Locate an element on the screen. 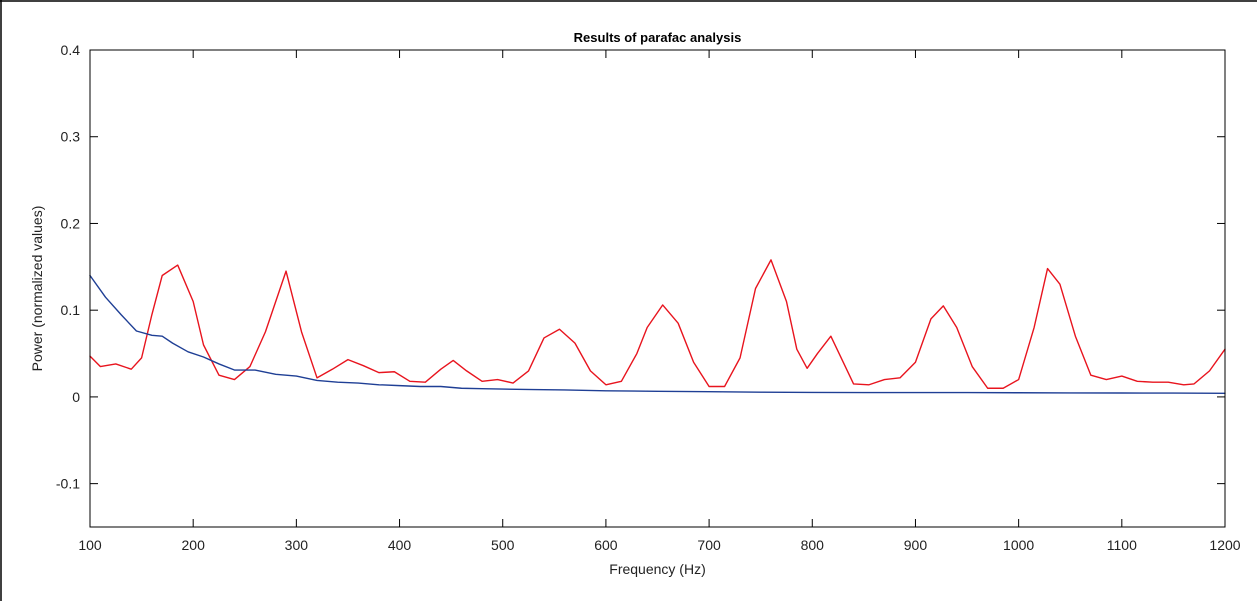  x-tick-label: 800 is located at coordinates (813, 545).